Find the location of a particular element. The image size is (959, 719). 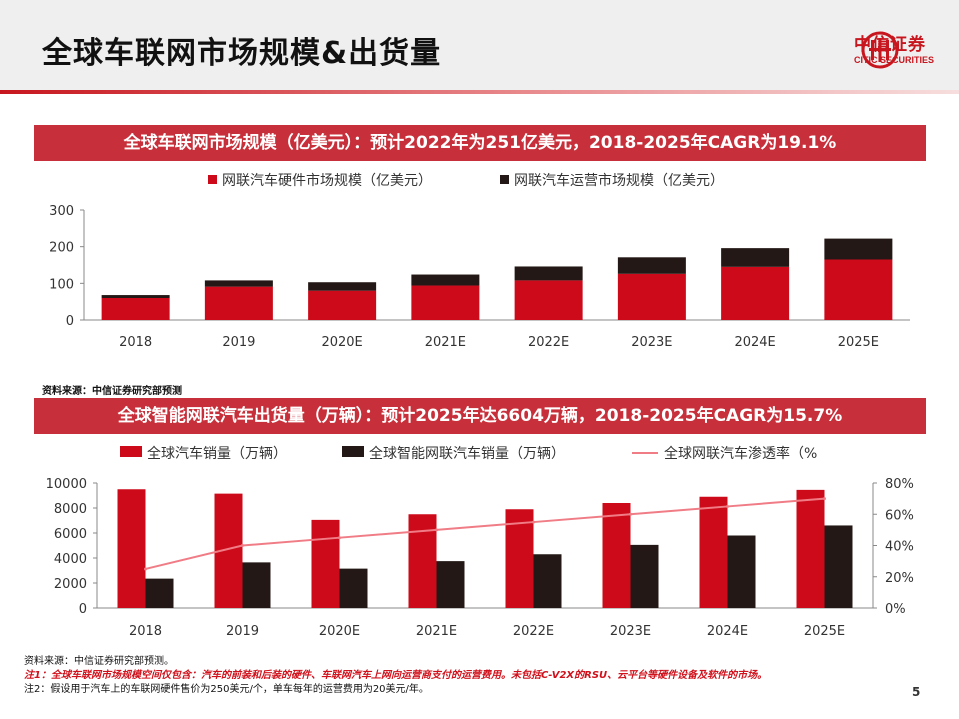

chart1-legend-hardware: 网联汽车硬件市场规模（亿美元） is located at coordinates (320, 180).